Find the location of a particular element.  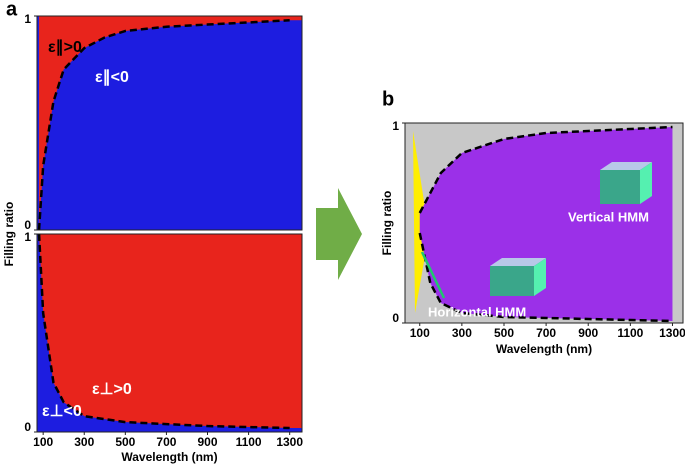

annotation: ε⊥>0 is located at coordinates (112, 389).